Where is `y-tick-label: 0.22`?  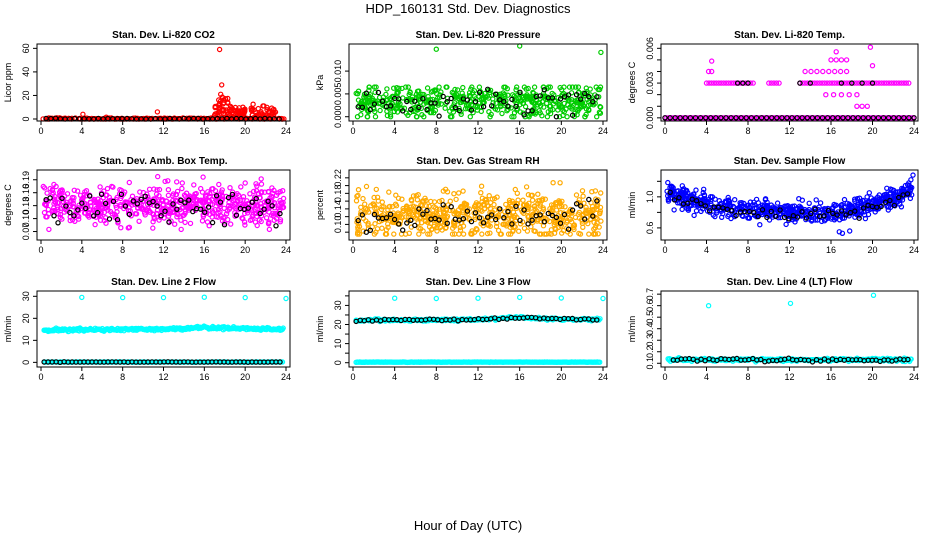 y-tick-label: 0.22 is located at coordinates (338, 178).